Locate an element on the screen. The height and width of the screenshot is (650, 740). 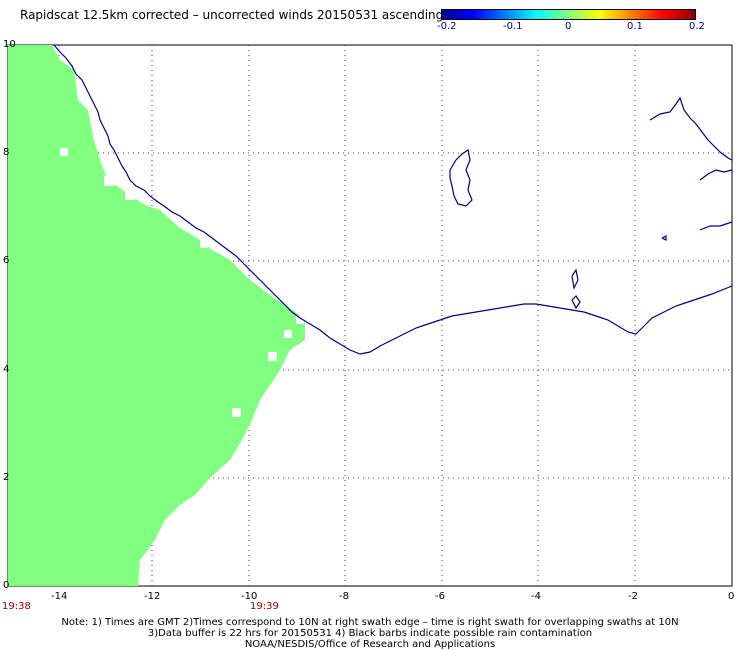
y-axis-label: 0 is located at coordinates (6, 585).